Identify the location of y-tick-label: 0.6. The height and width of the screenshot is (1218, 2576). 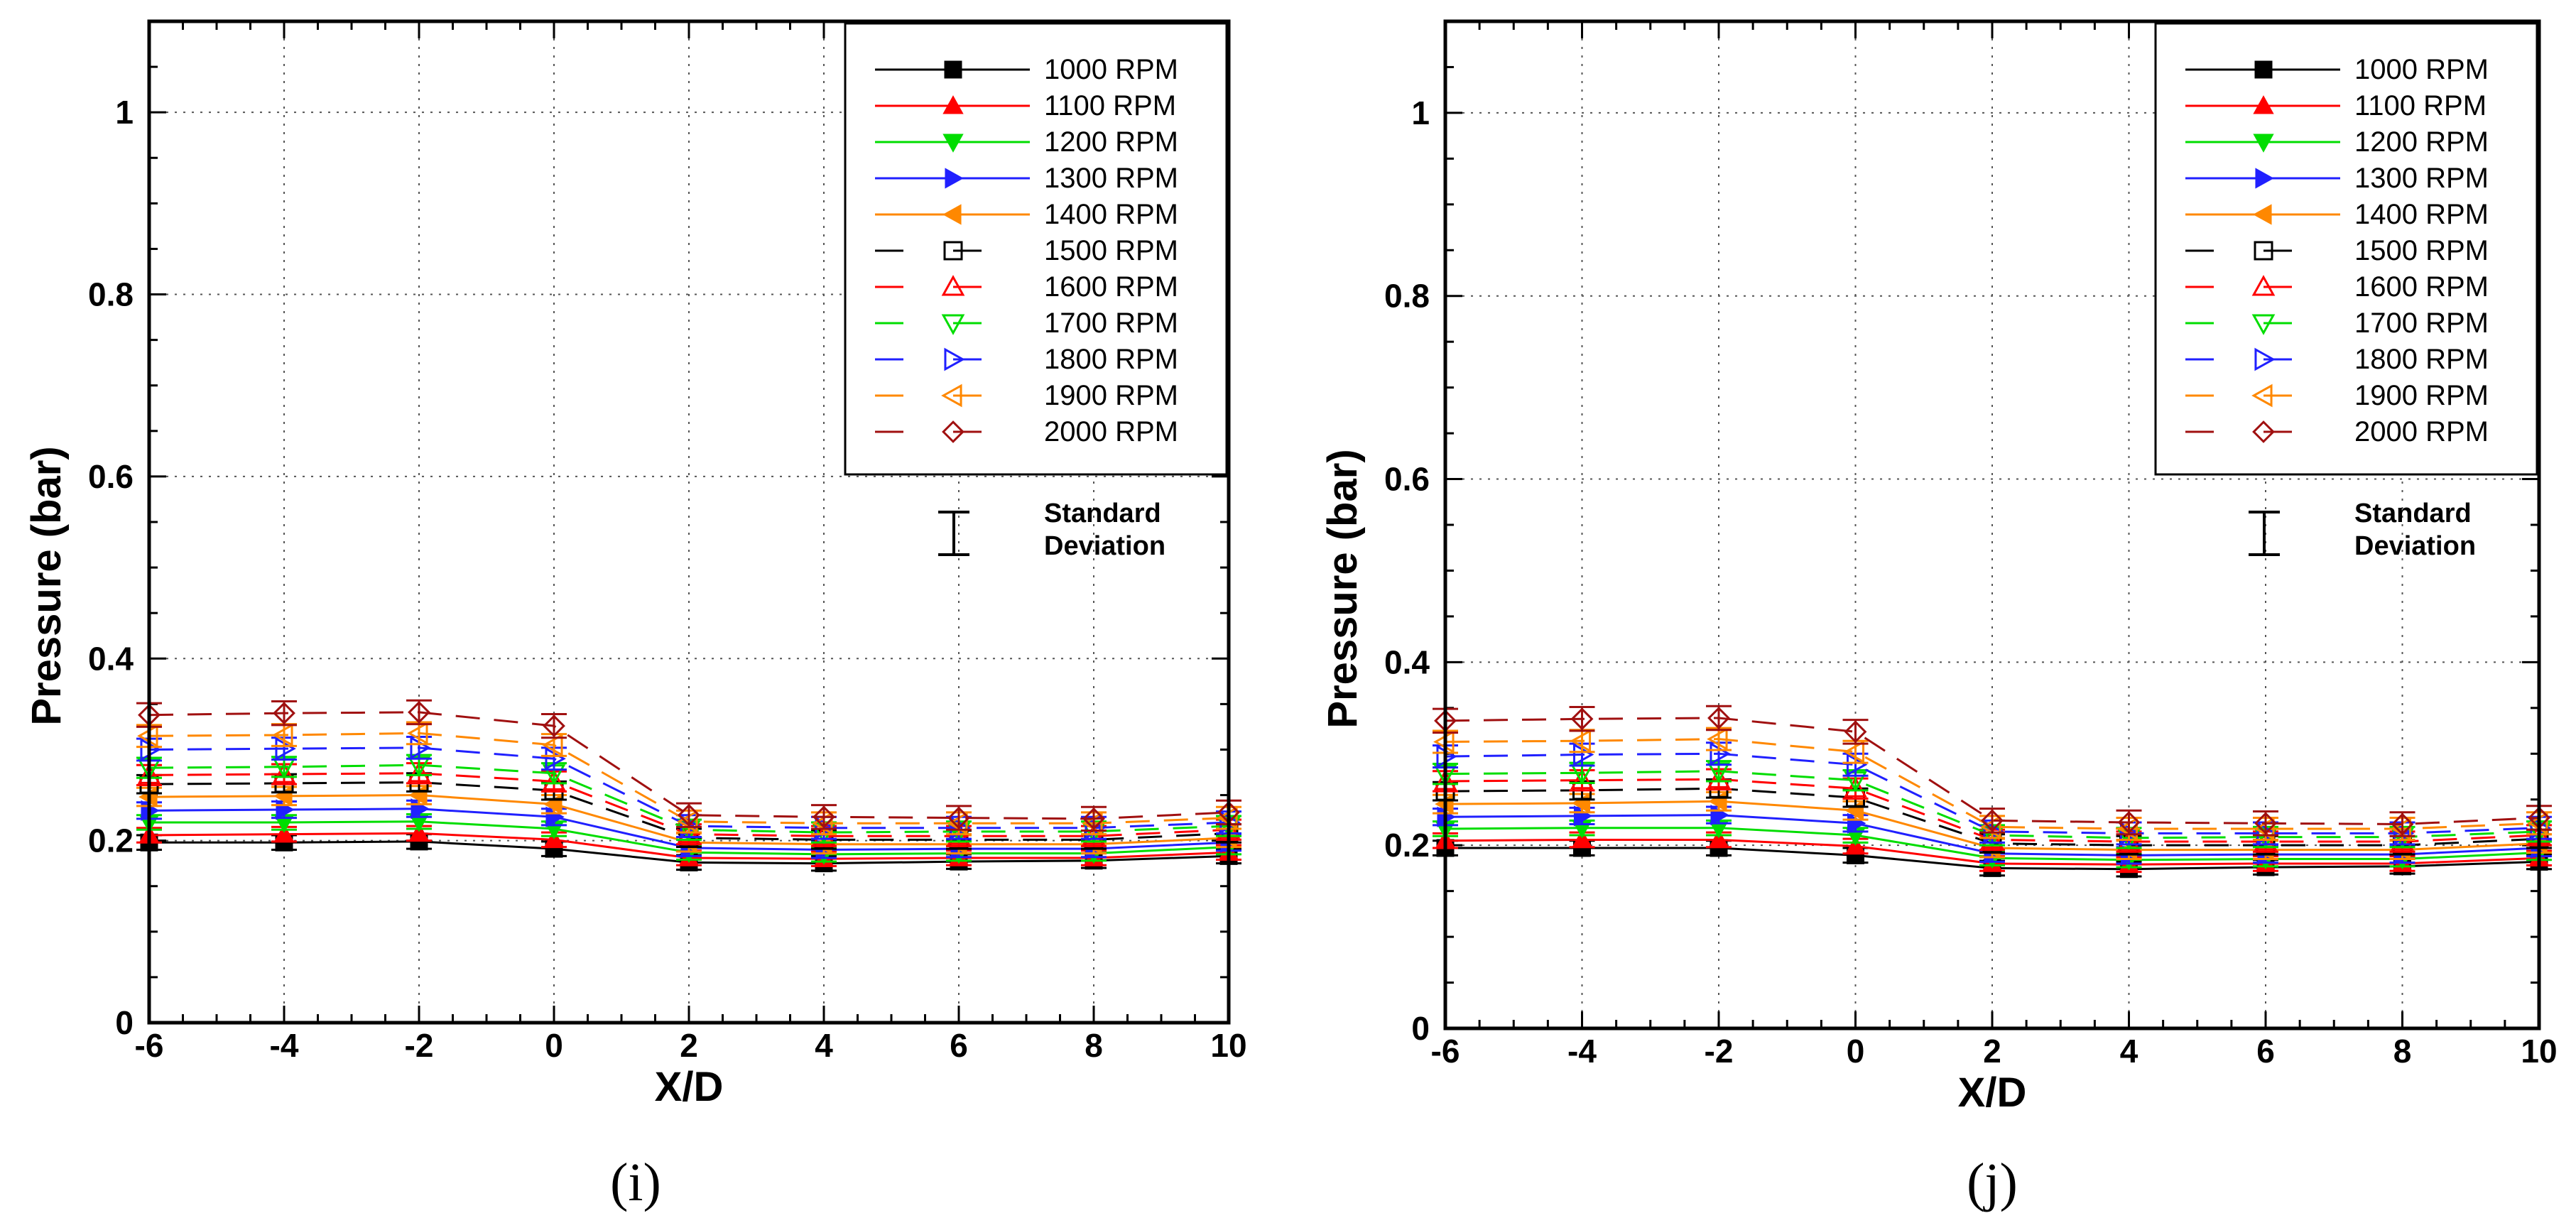
(111, 476).